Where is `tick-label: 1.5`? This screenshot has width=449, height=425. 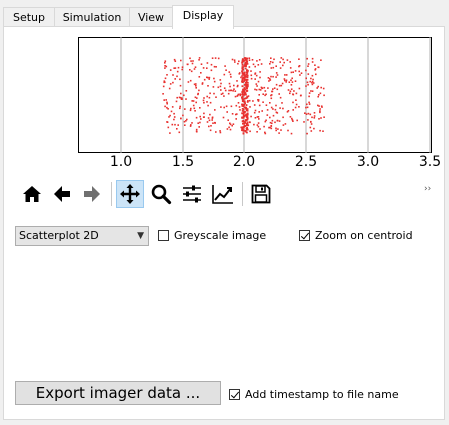
tick-label: 1.5 is located at coordinates (183, 162).